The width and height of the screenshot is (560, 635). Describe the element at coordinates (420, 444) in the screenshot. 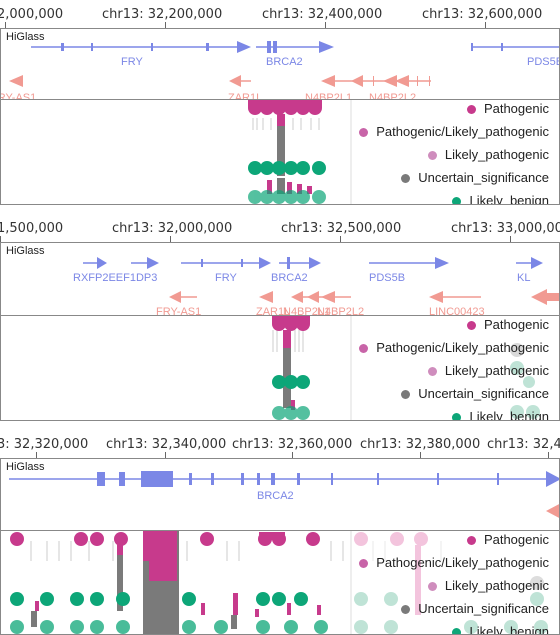

I see `tick-label: chr13: 32,380,000` at that location.